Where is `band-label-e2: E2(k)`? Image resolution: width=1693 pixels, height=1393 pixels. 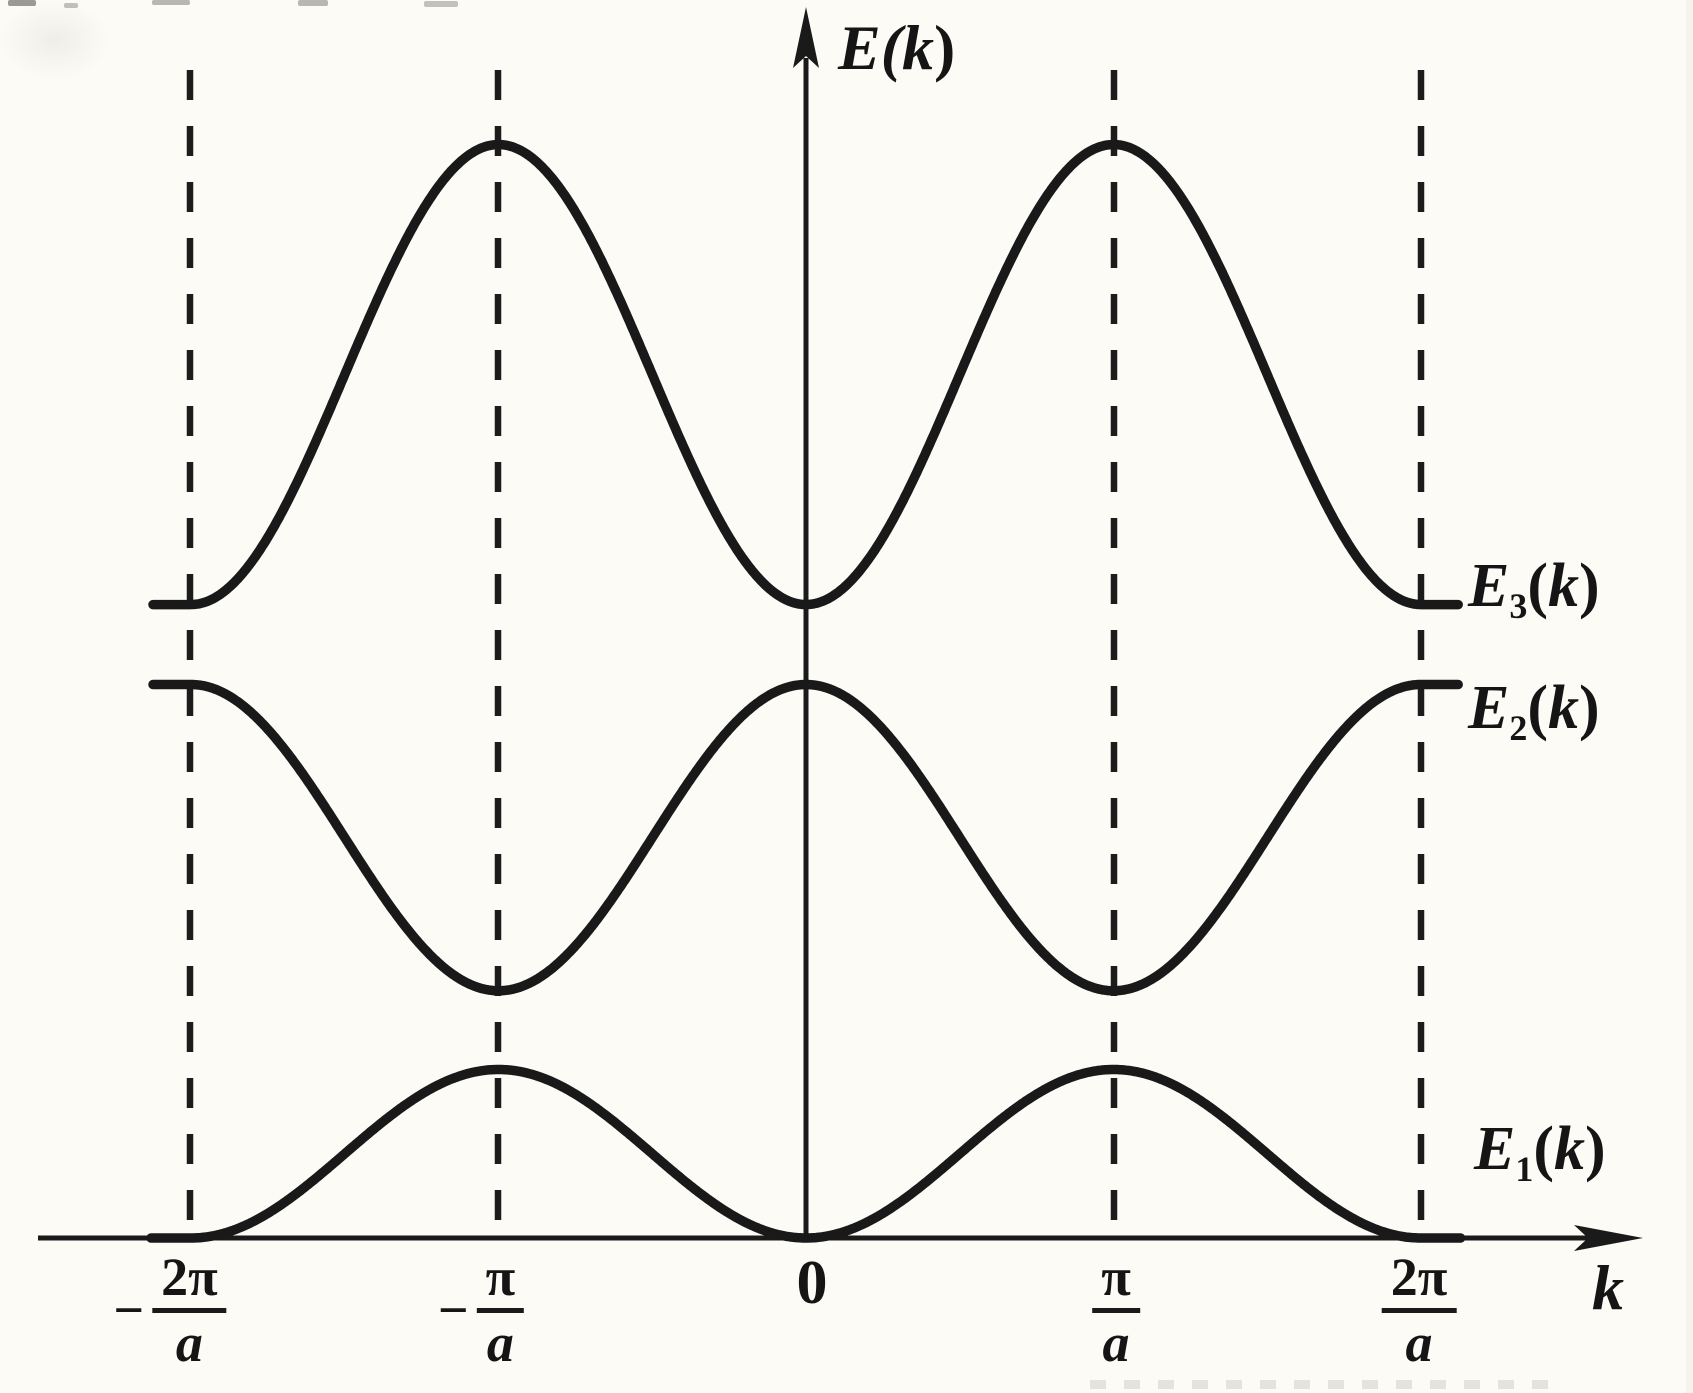
band-label-e2: E2(k) is located at coordinates (1534, 710).